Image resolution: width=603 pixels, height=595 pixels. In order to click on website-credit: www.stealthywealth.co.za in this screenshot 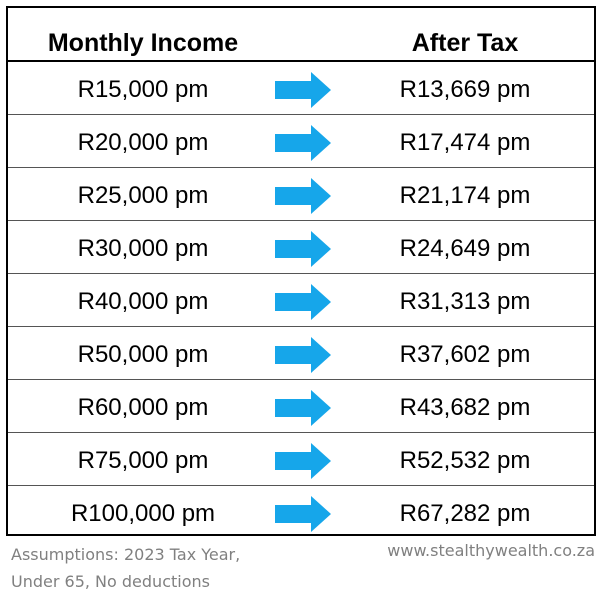, I will do `click(491, 550)`.